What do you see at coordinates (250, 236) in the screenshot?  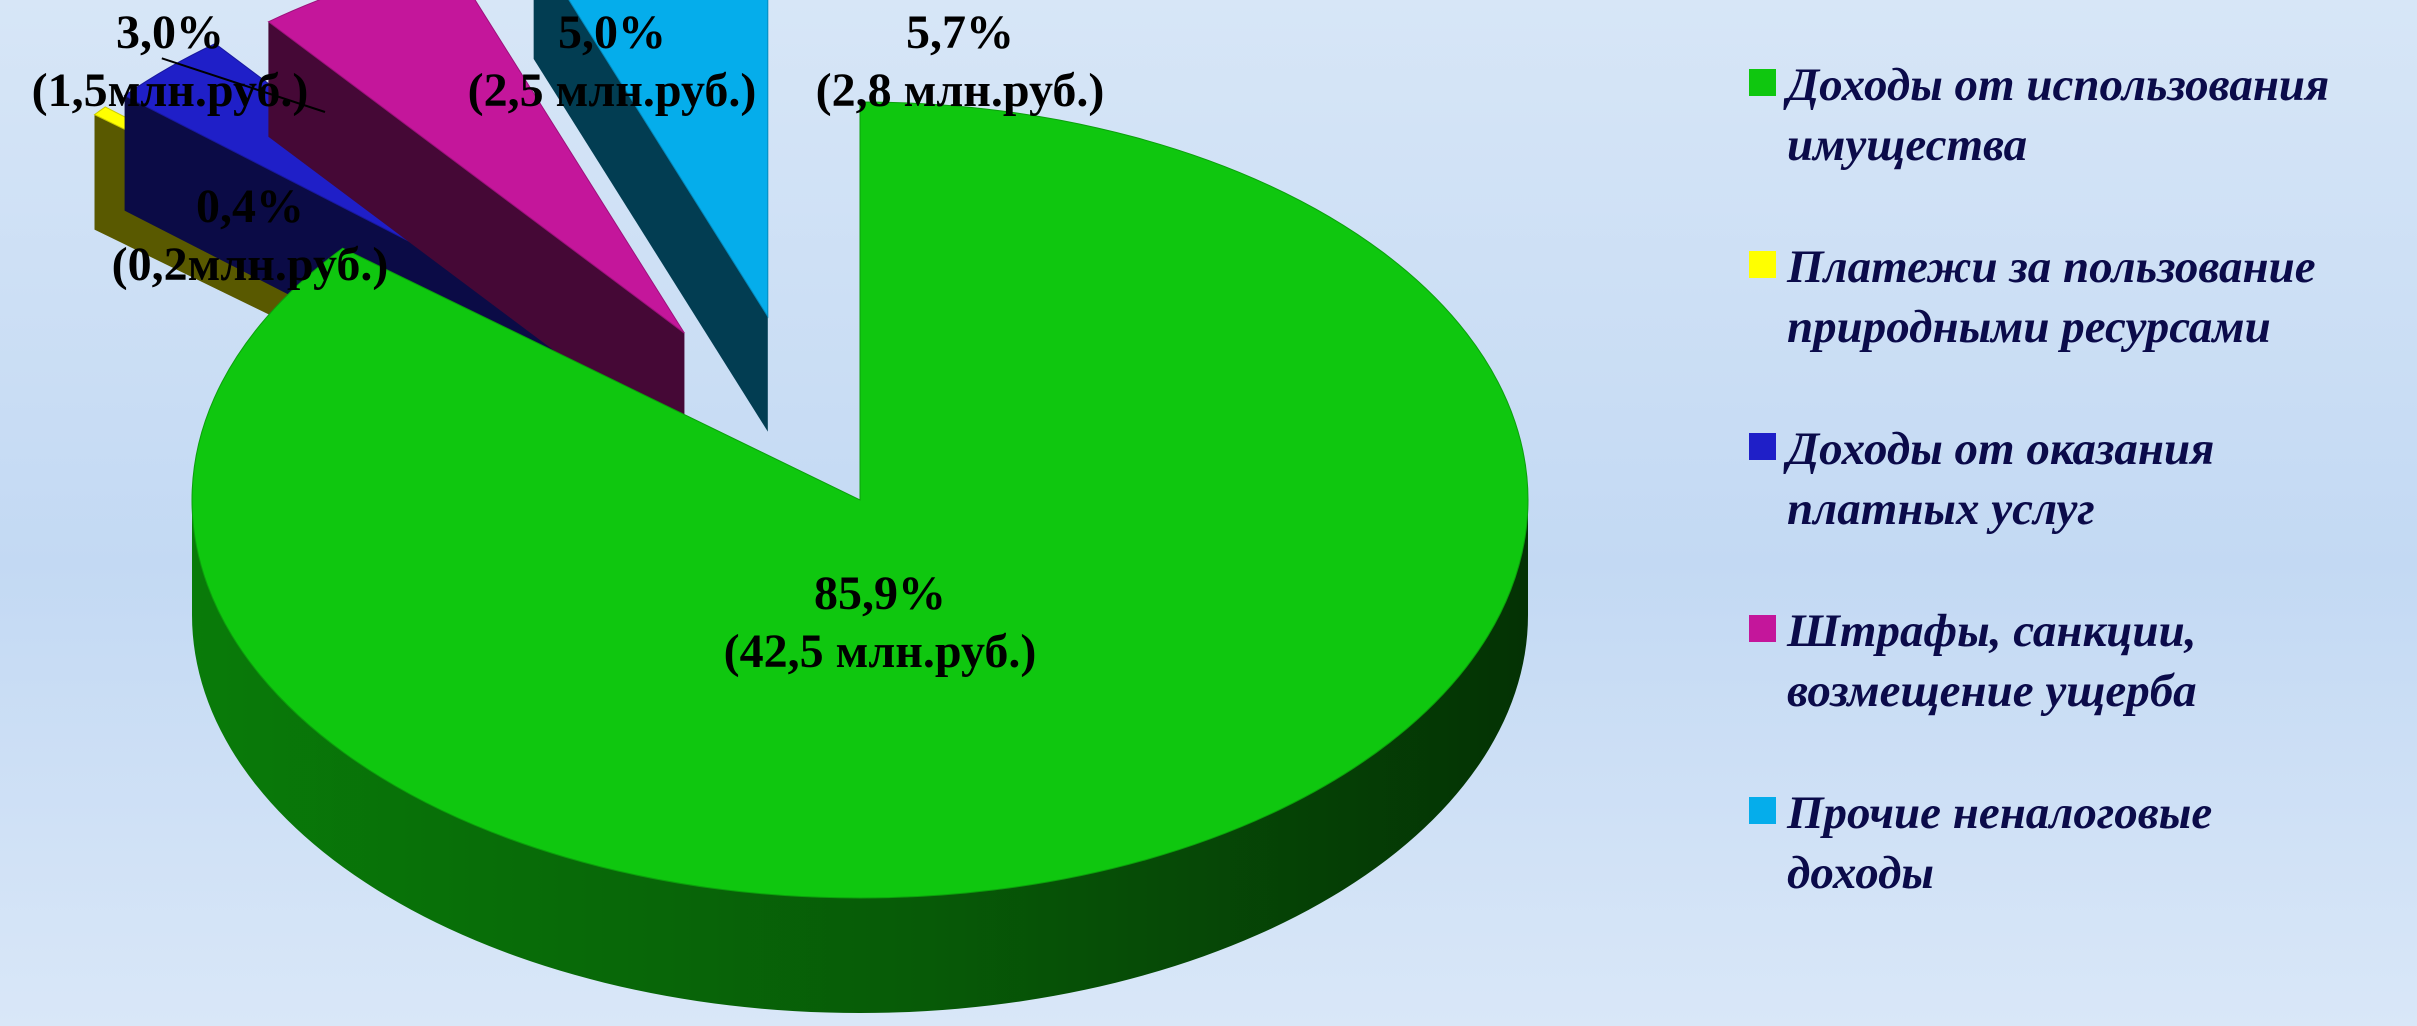 I see `label-natural-resources: 0,4% (0,2млн.руб.)` at bounding box center [250, 236].